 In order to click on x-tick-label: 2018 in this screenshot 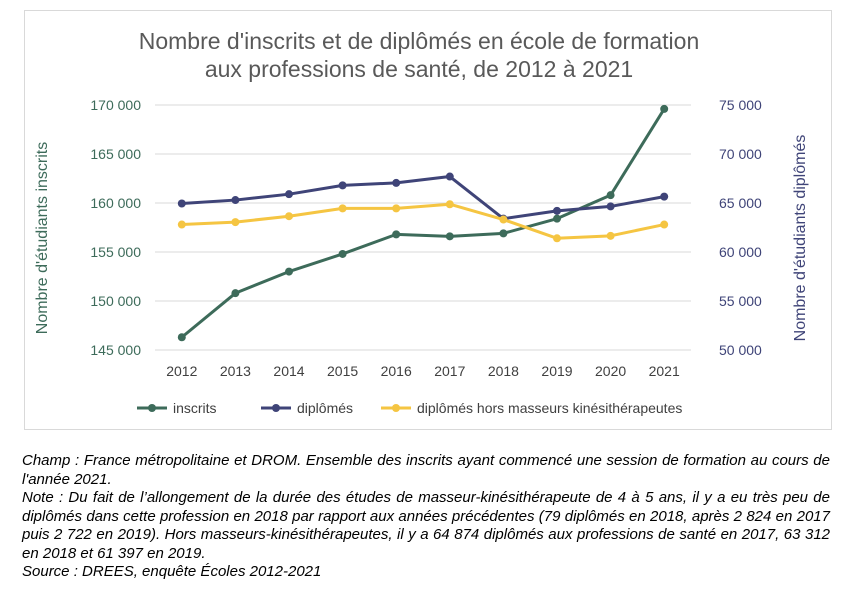, I will do `click(503, 371)`.